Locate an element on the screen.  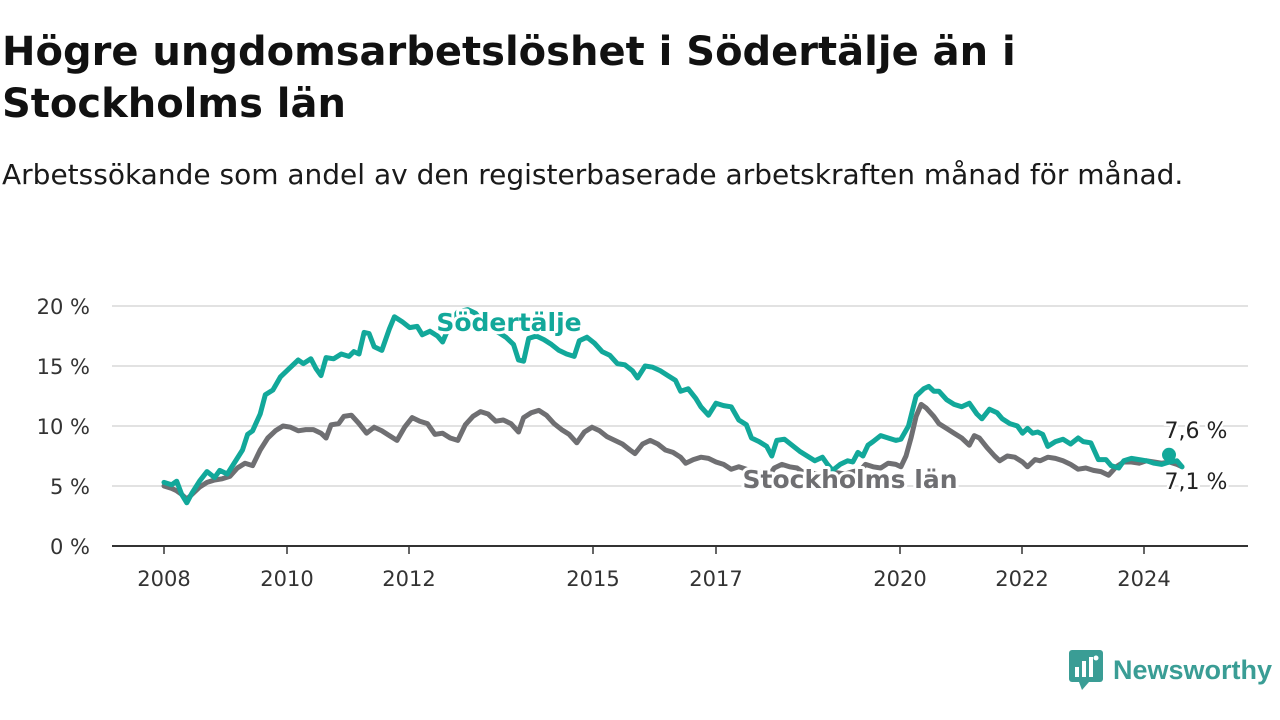
series-end-marker-sodertalje is located at coordinates (1169, 454).